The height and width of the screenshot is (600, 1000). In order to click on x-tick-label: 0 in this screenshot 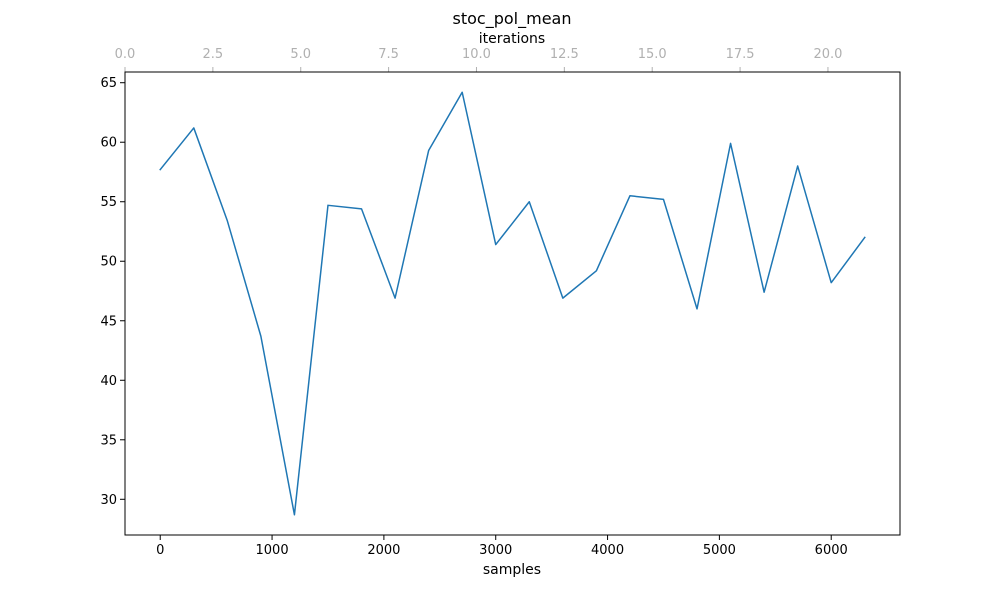, I will do `click(160, 550)`.